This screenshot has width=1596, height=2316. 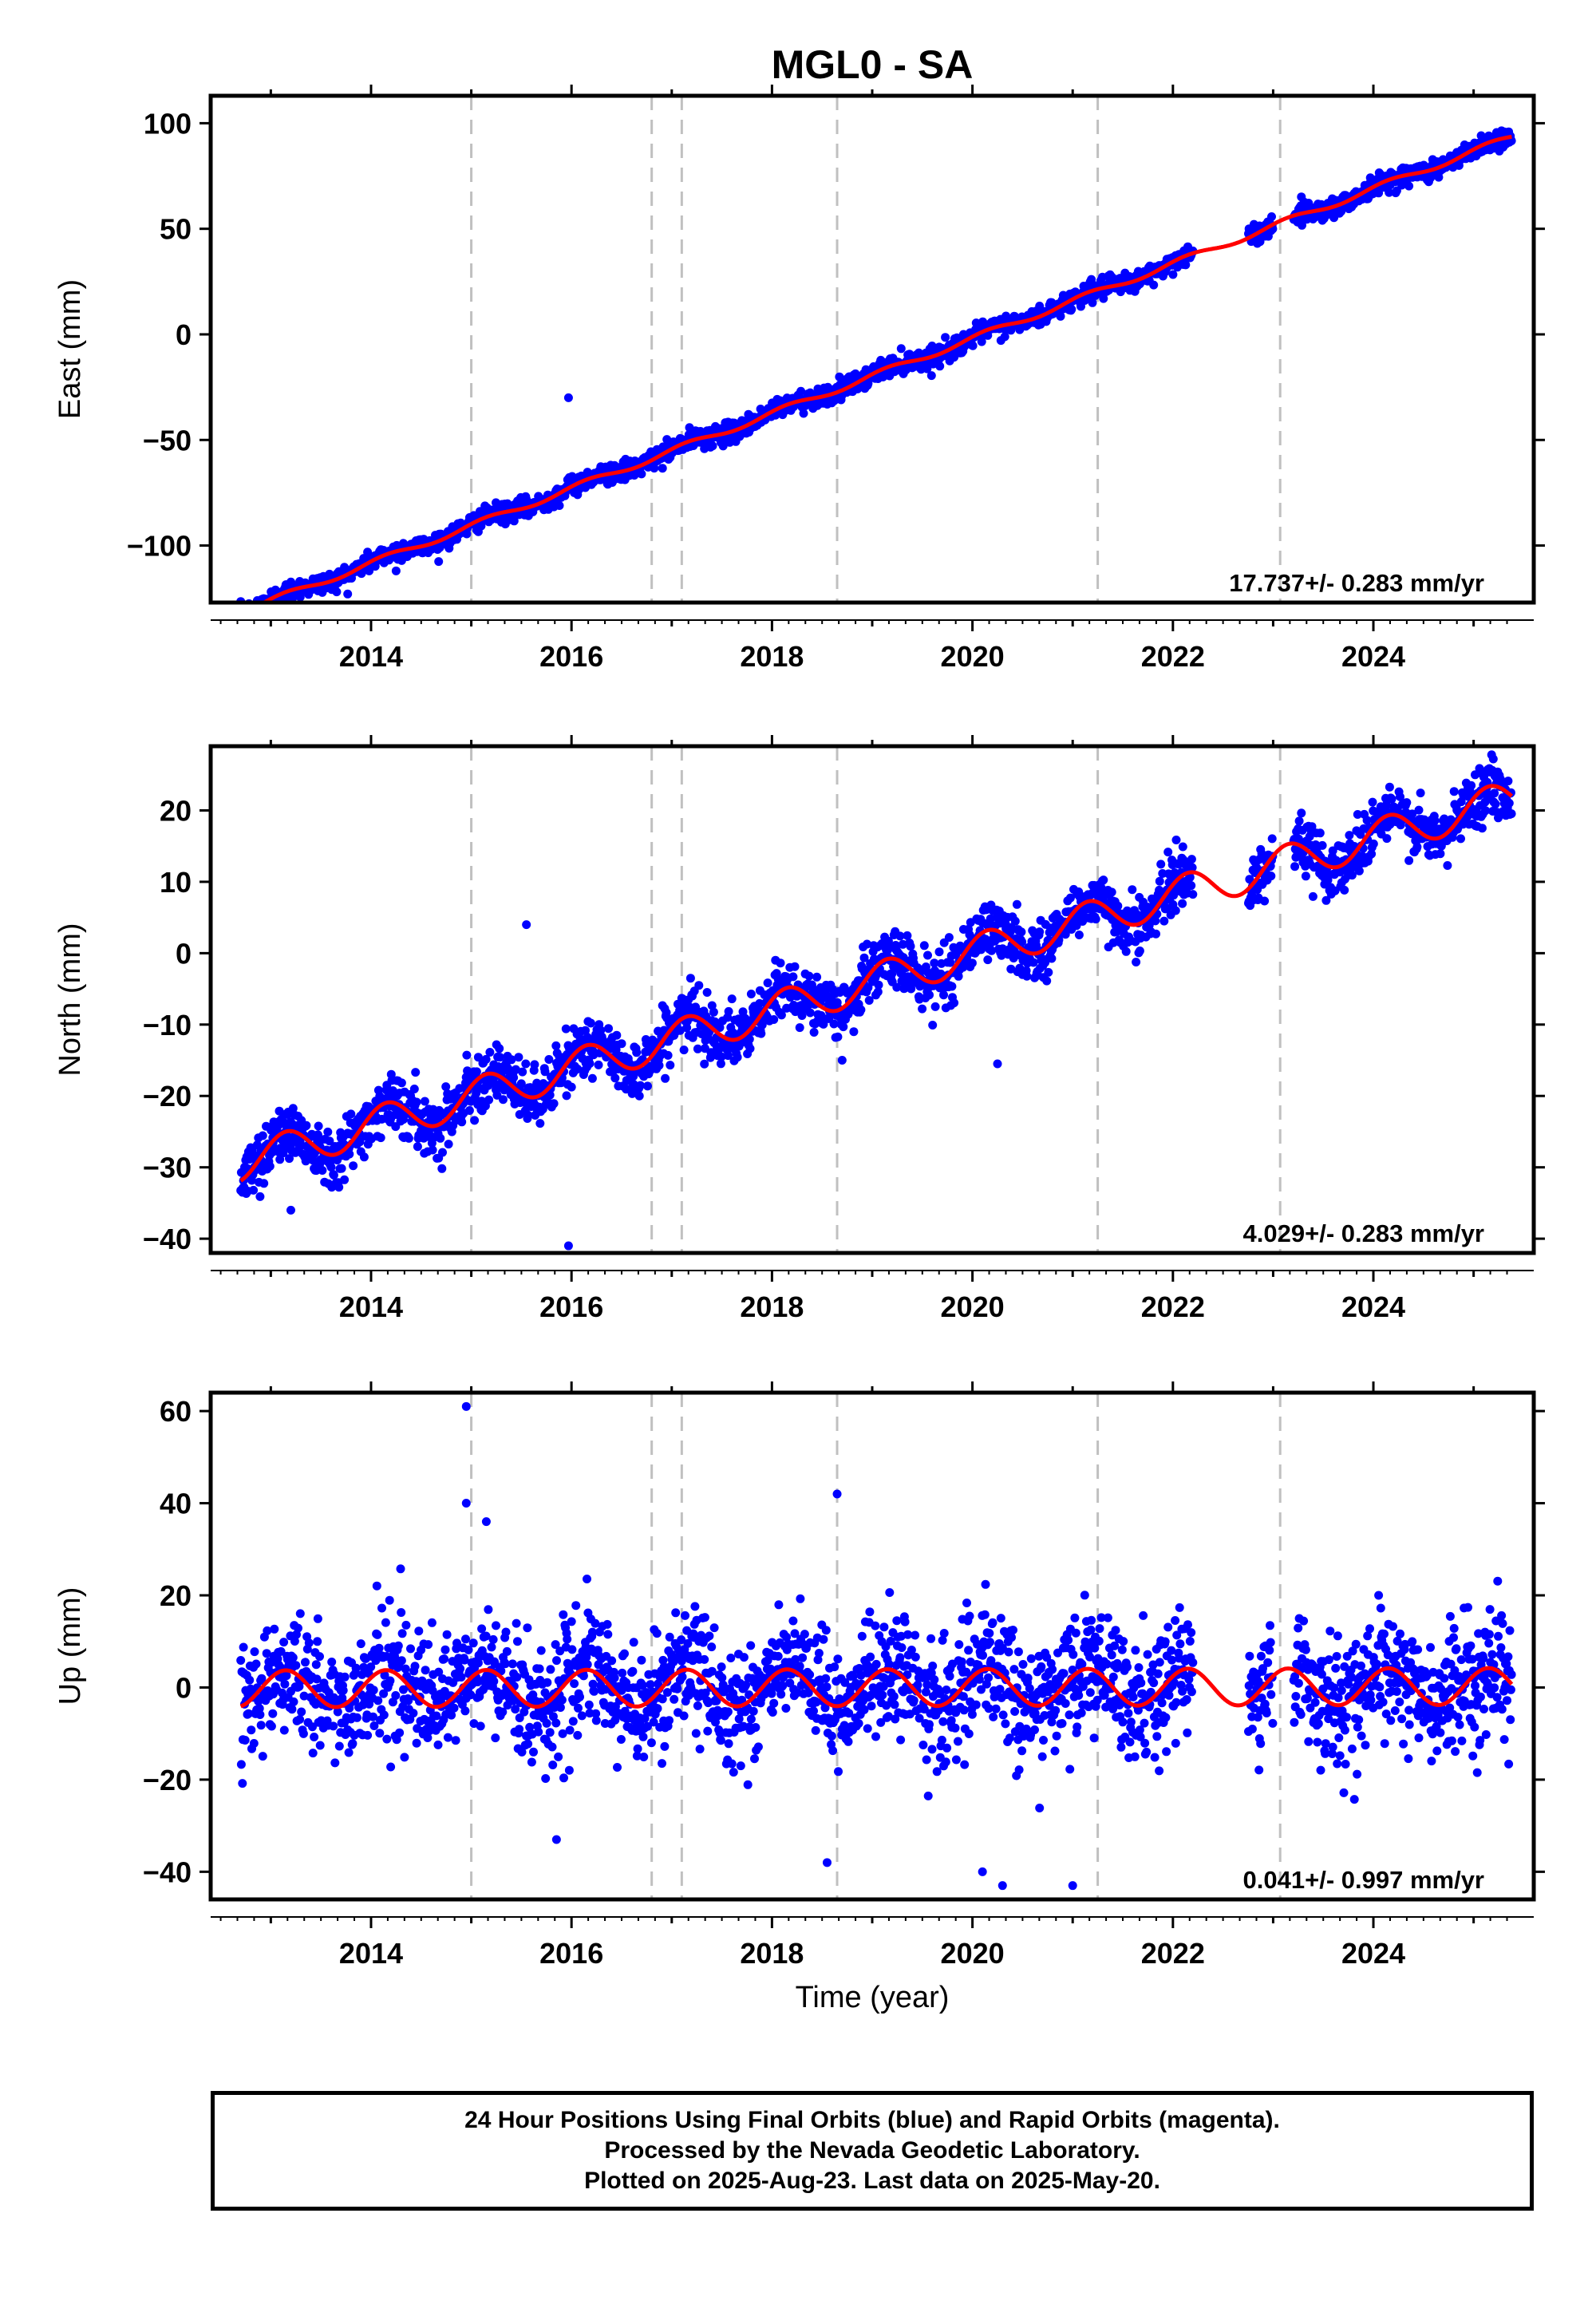 What do you see at coordinates (1373, 1306) in the screenshot?
I see `x-tick-label: 2024` at bounding box center [1373, 1306].